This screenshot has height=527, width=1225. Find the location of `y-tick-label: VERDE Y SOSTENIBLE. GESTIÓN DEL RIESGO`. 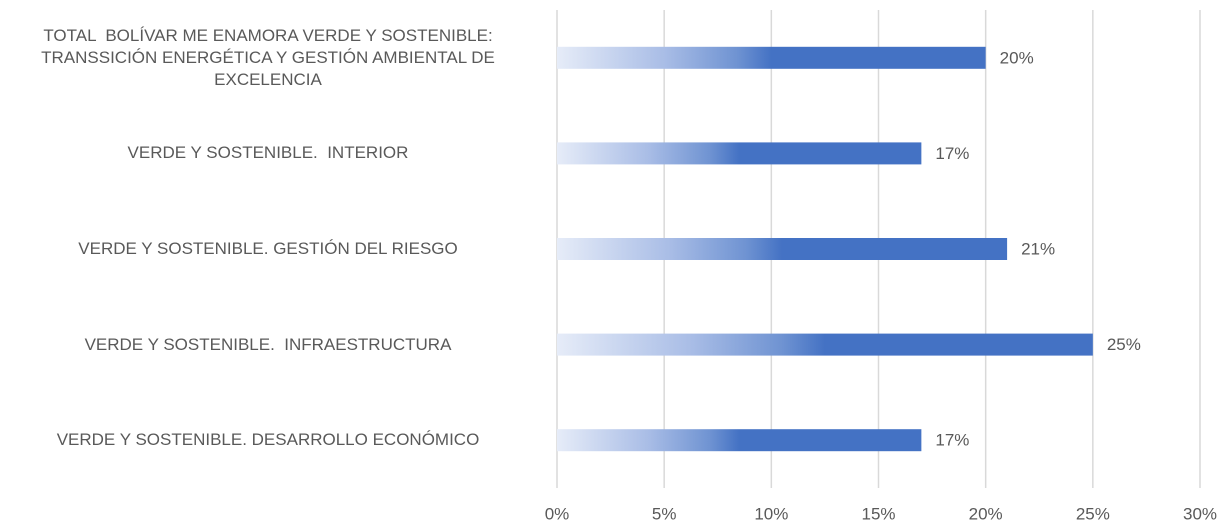

y-tick-label: VERDE Y SOSTENIBLE. GESTIÓN DEL RIESGO is located at coordinates (268, 248).